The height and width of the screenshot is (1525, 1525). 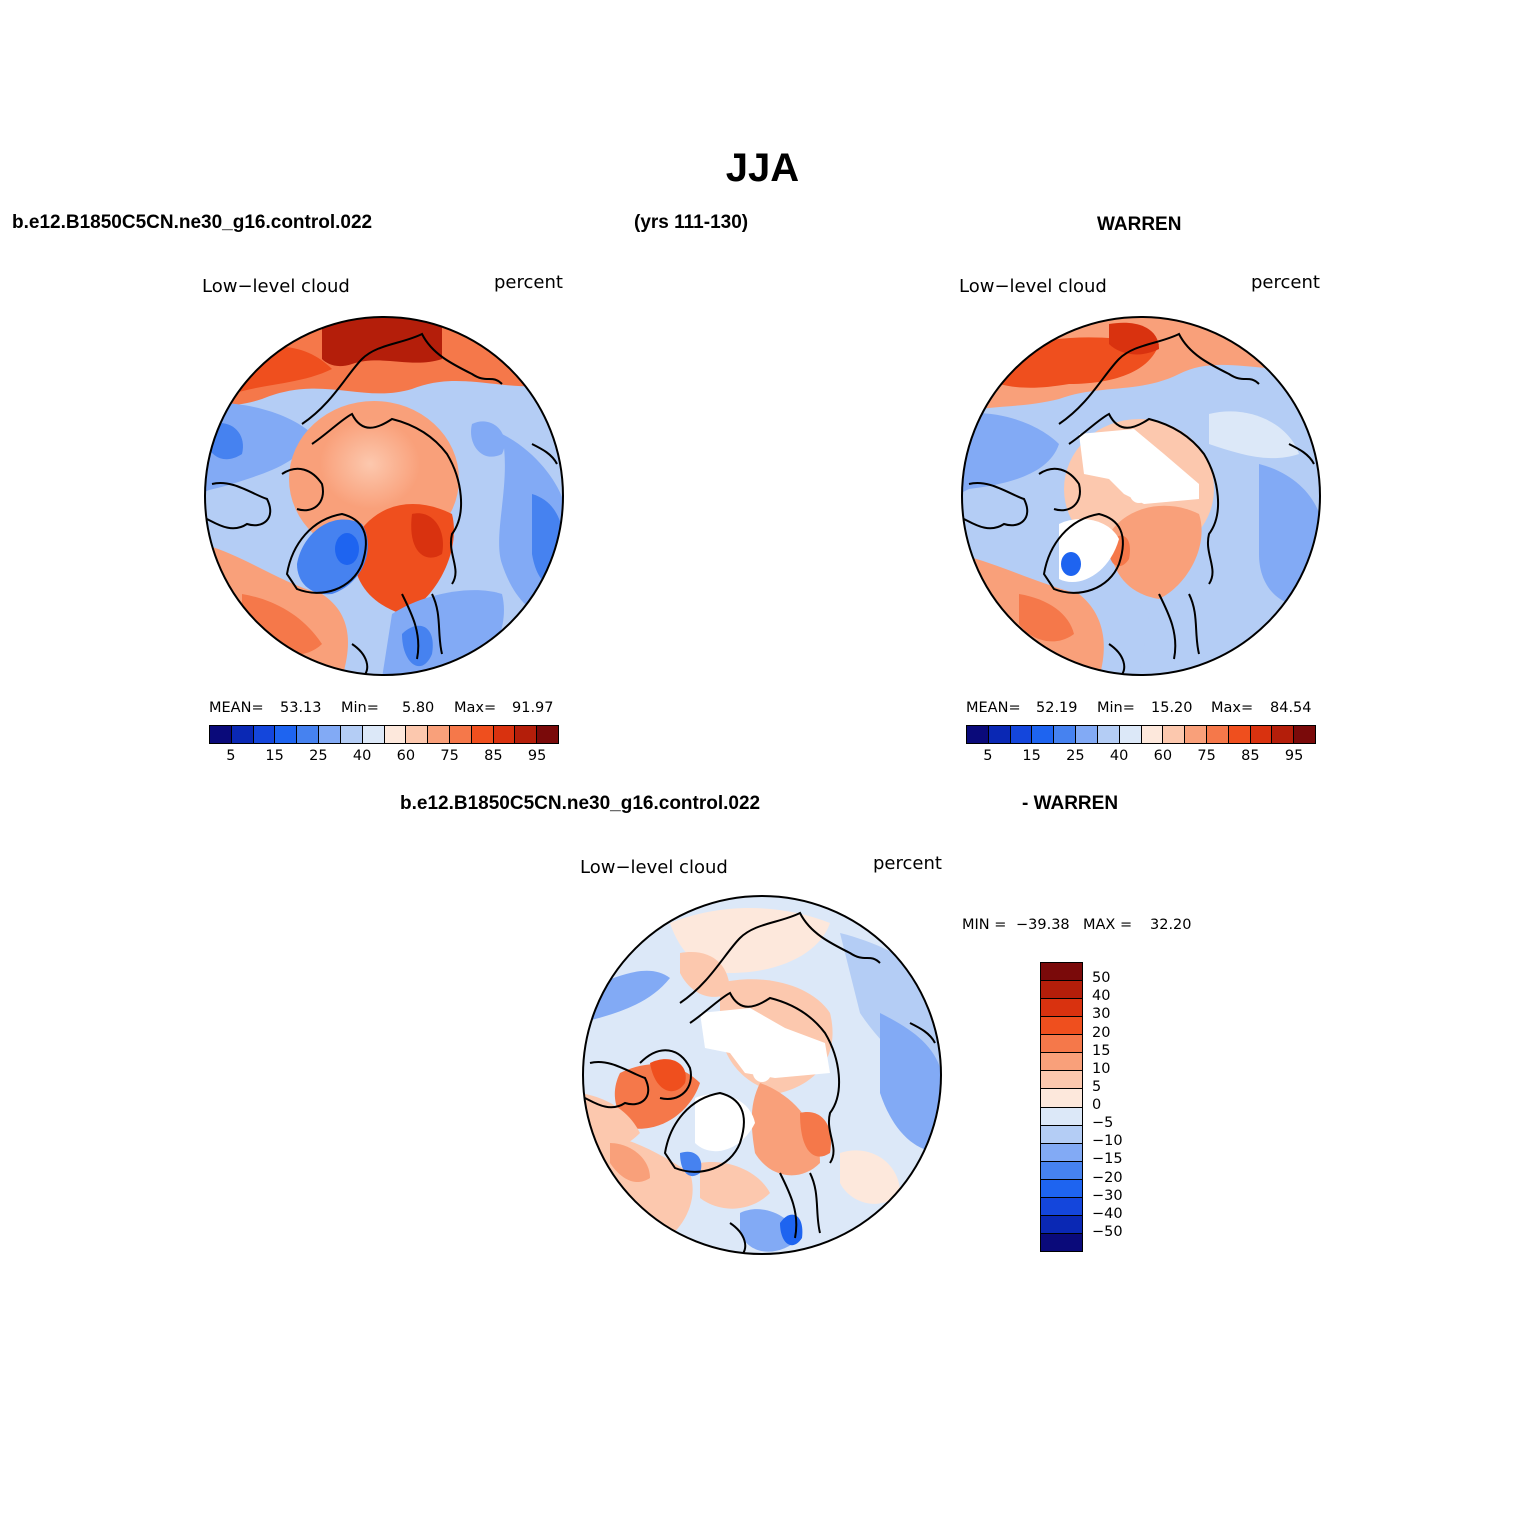 What do you see at coordinates (1101, 996) in the screenshot?
I see `colorbar-level-label: 40` at bounding box center [1101, 996].